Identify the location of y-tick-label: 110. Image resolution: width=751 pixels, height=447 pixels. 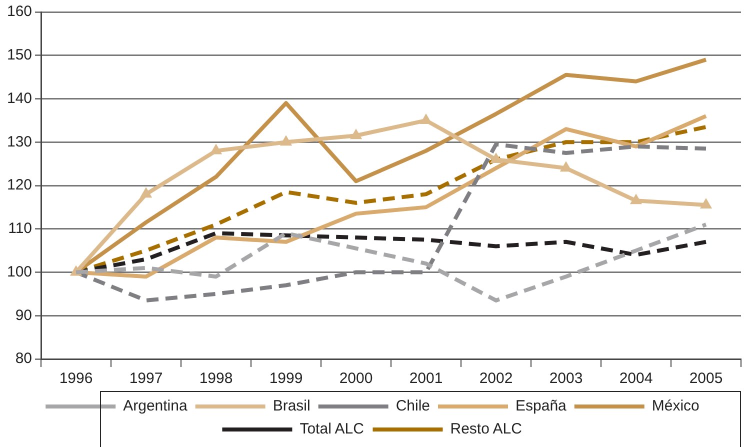
(20, 229).